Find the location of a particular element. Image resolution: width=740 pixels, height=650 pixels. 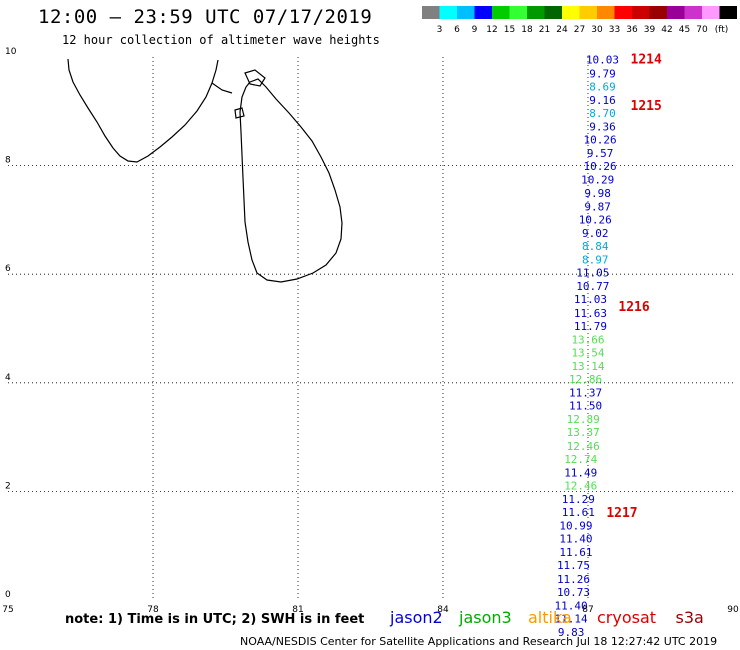

colorbar-tick-label: 45 is located at coordinates (684, 30).